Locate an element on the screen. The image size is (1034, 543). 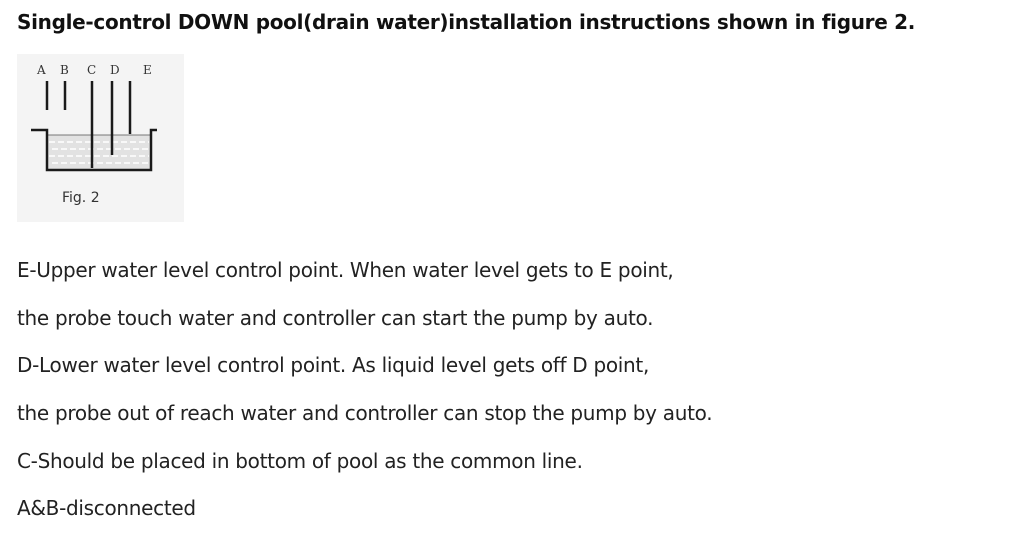
pool-outline is located at coordinates (94, 150).